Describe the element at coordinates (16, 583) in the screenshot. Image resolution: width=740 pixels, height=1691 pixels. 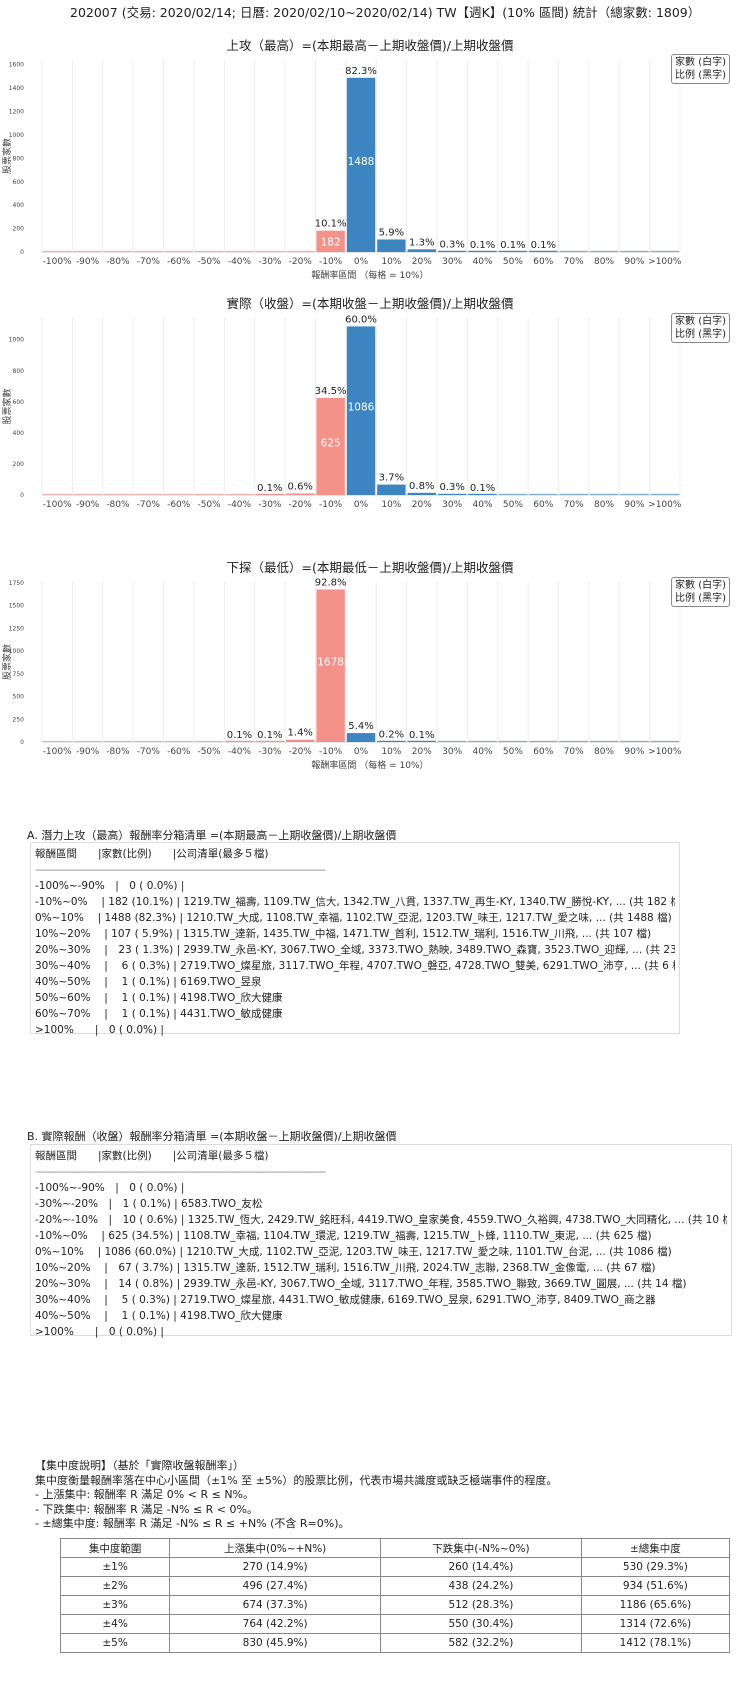
I see `y-tick-label: 1750` at that location.